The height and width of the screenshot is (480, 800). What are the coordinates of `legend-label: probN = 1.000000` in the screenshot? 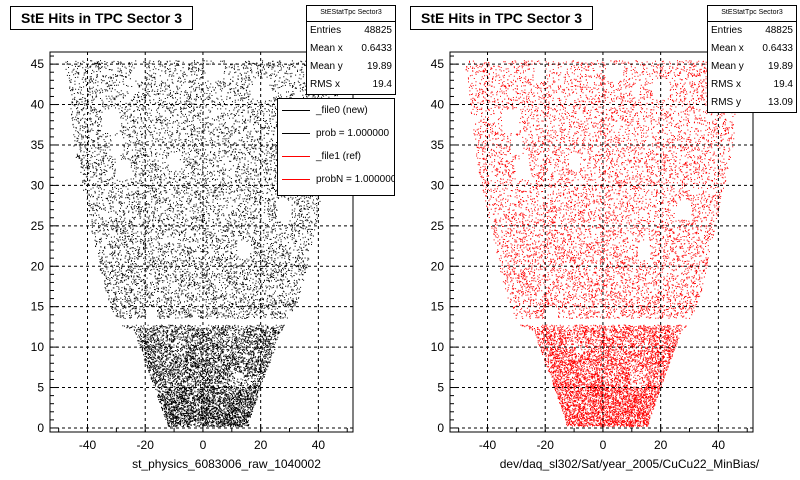 It's located at (355, 179).